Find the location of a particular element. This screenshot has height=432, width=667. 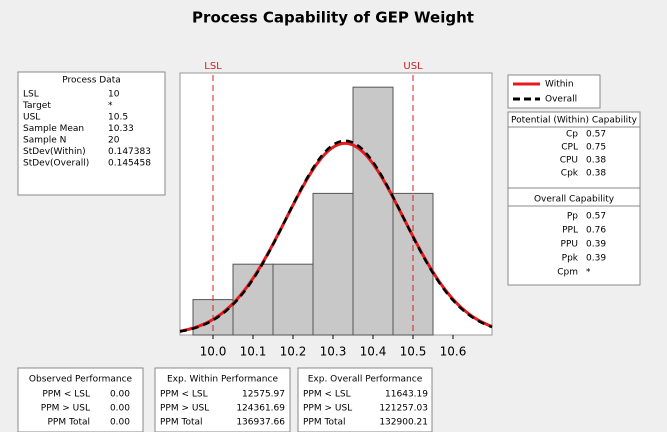

legend-box is located at coordinates (554, 91).